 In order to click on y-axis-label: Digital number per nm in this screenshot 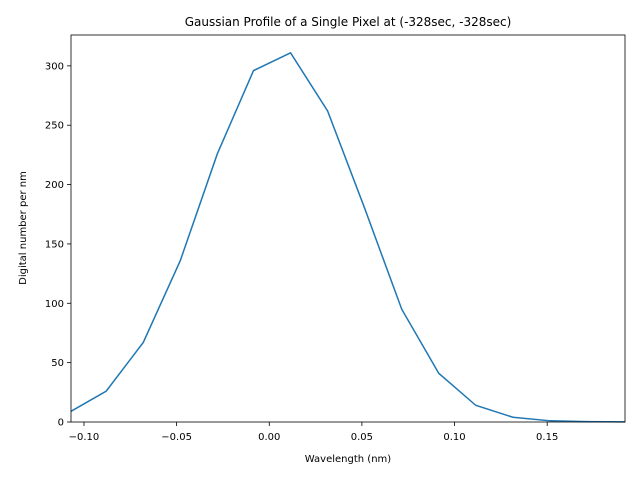, I will do `click(23, 228)`.